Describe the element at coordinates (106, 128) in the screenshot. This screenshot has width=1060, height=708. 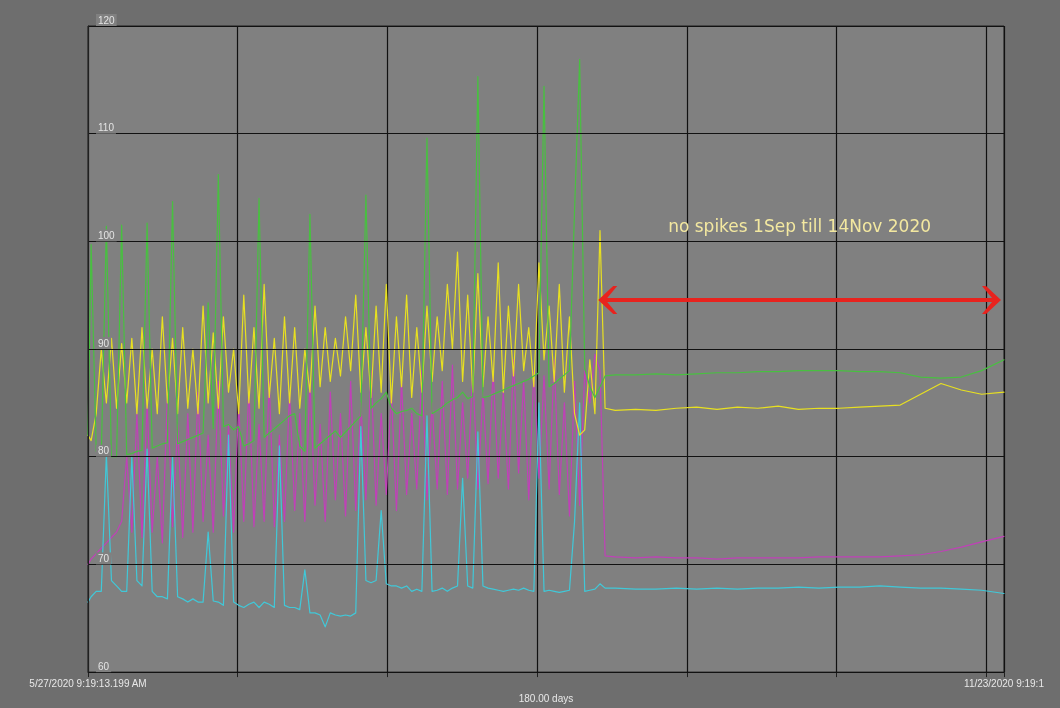
I see `y-tick-label: 110` at that location.